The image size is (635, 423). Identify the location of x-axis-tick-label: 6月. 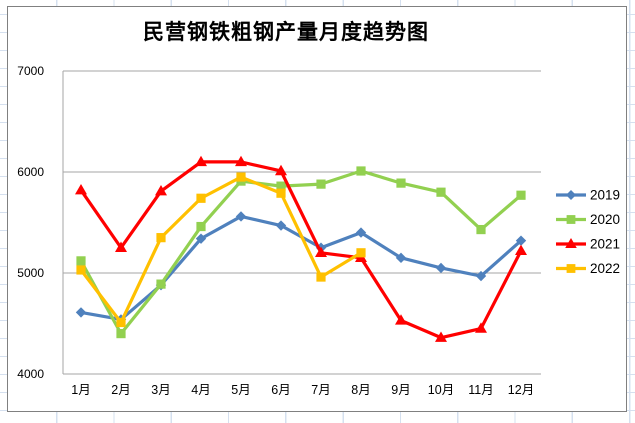
(280, 390).